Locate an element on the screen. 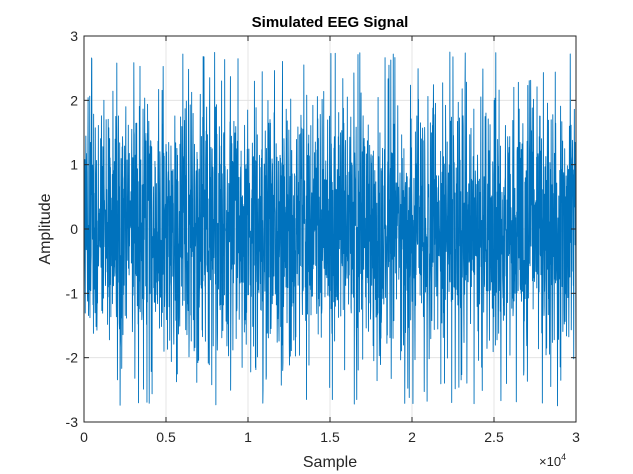 This screenshot has height=474, width=633. x-tick-labels: 0 0.5 1 1.5 2 2.5 3 is located at coordinates (330, 437).